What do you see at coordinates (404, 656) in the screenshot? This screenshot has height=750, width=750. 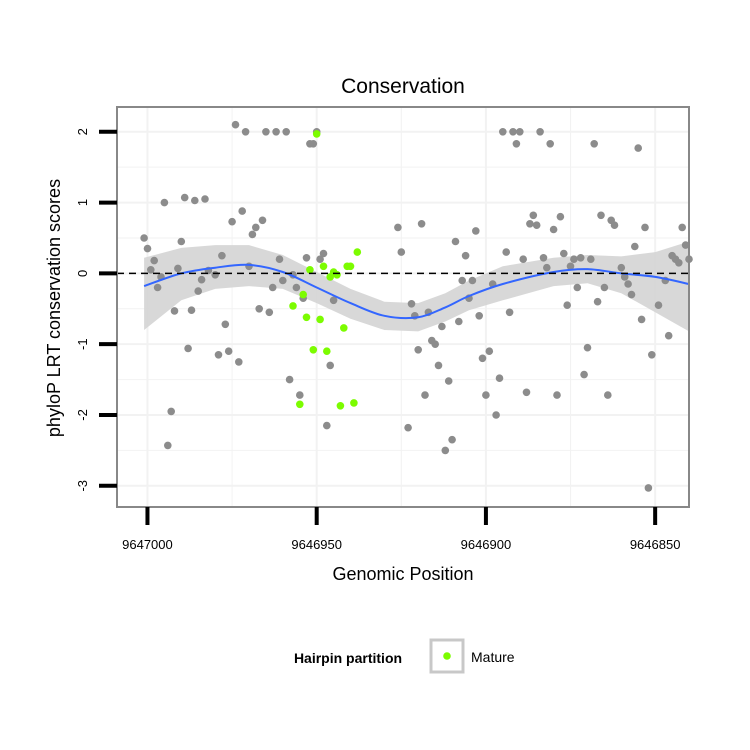 I see `legend: Hairpin partition Mature` at bounding box center [404, 656].